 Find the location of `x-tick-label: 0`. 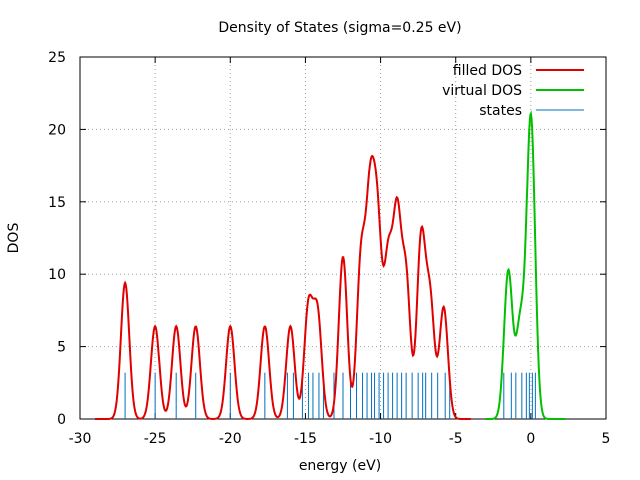

x-tick-label: 0 is located at coordinates (530, 439).